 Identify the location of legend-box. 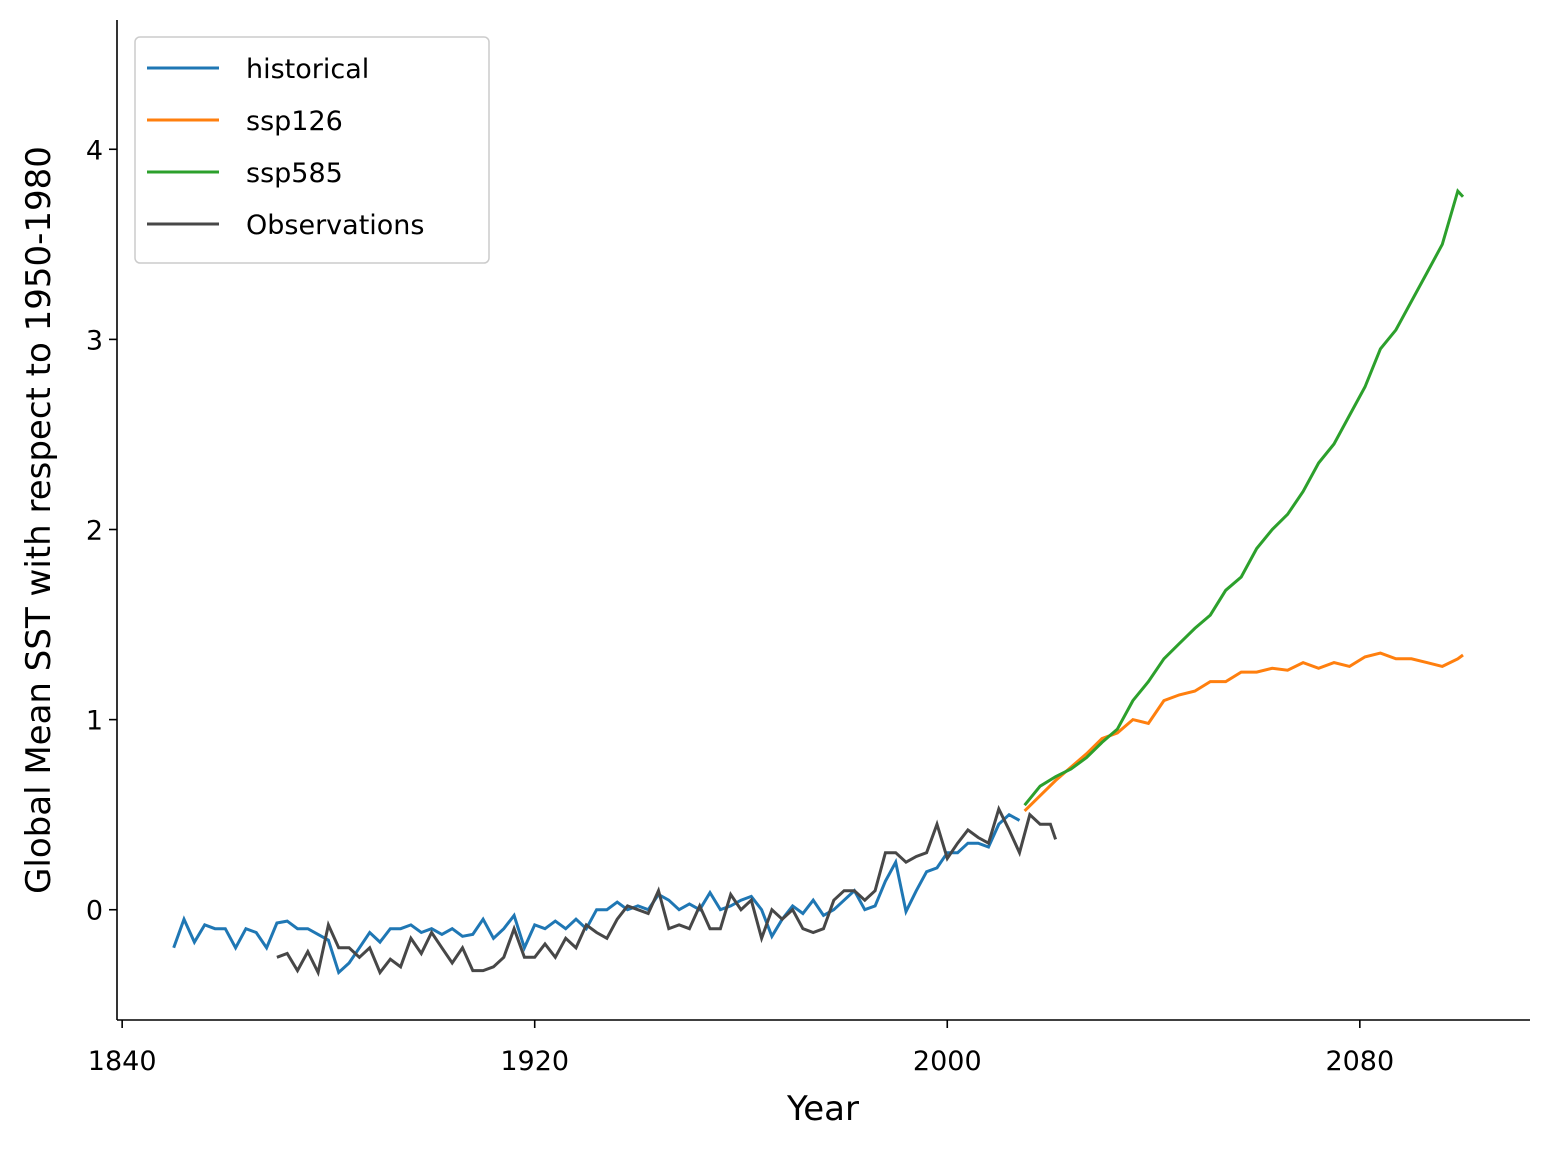
(312, 150).